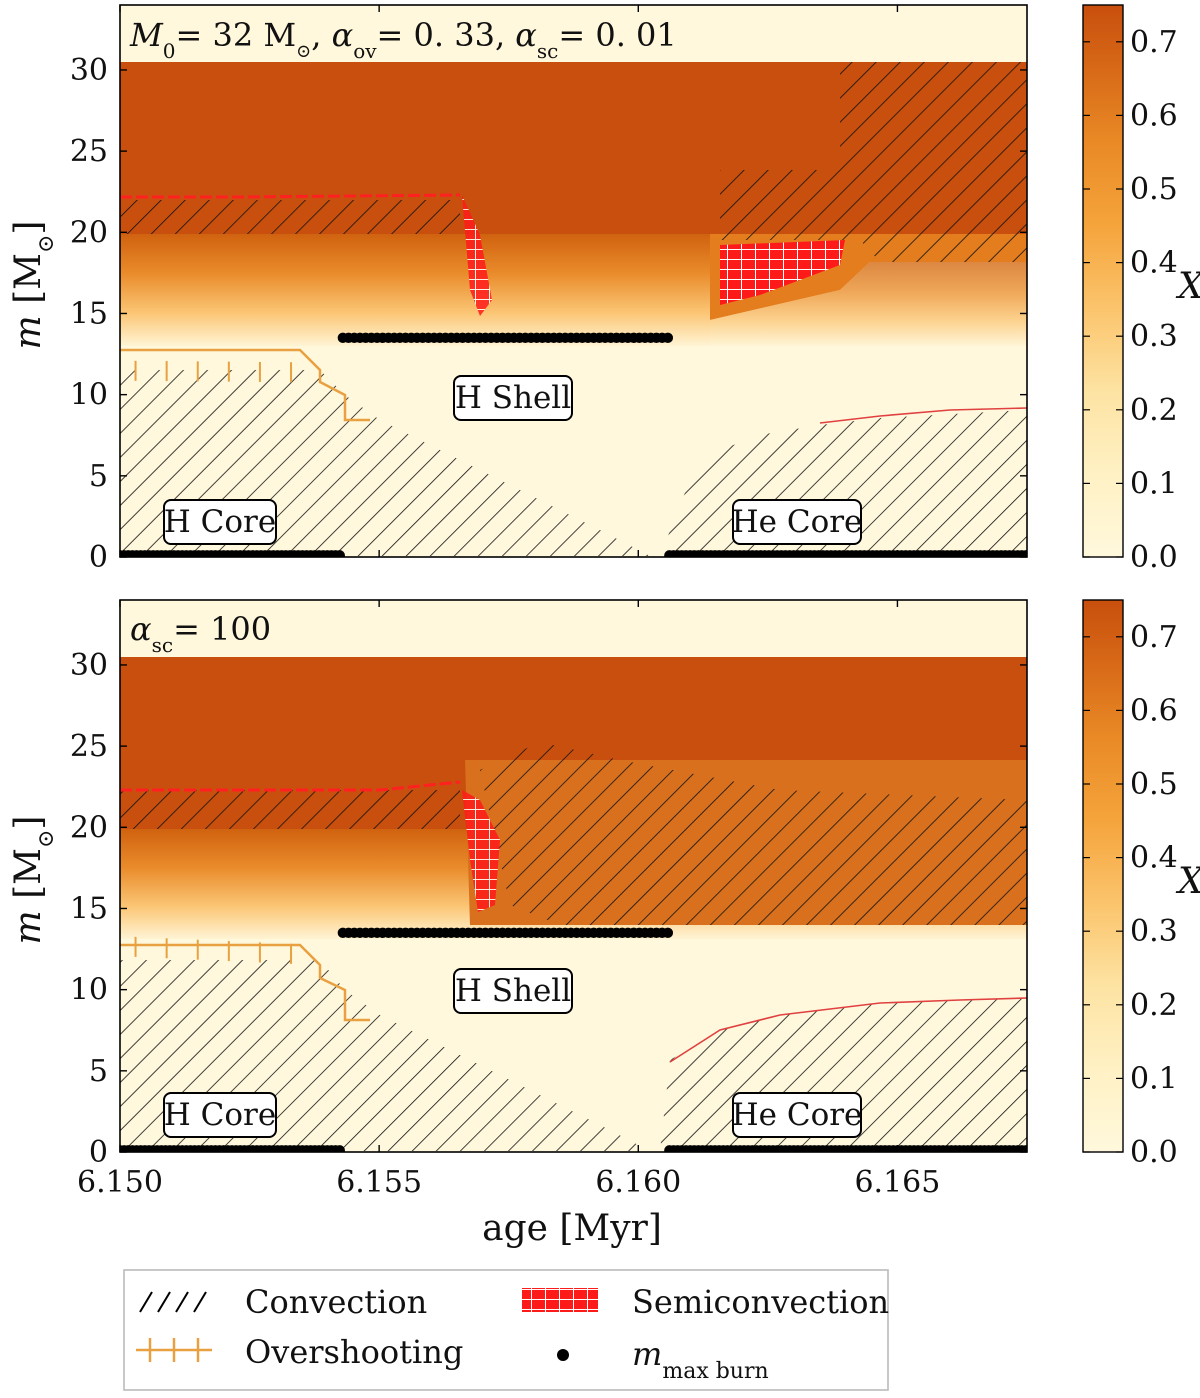 This screenshot has width=1200, height=1398. Describe the element at coordinates (290, 809) in the screenshot. I see `bottom-conv-envelope-left` at that location.